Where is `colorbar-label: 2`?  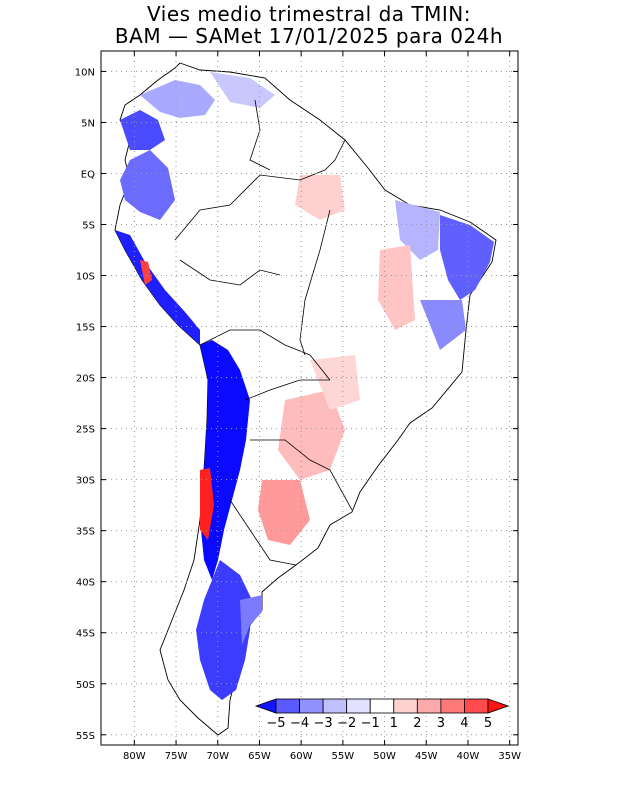 colorbar-label: 2 is located at coordinates (417, 723).